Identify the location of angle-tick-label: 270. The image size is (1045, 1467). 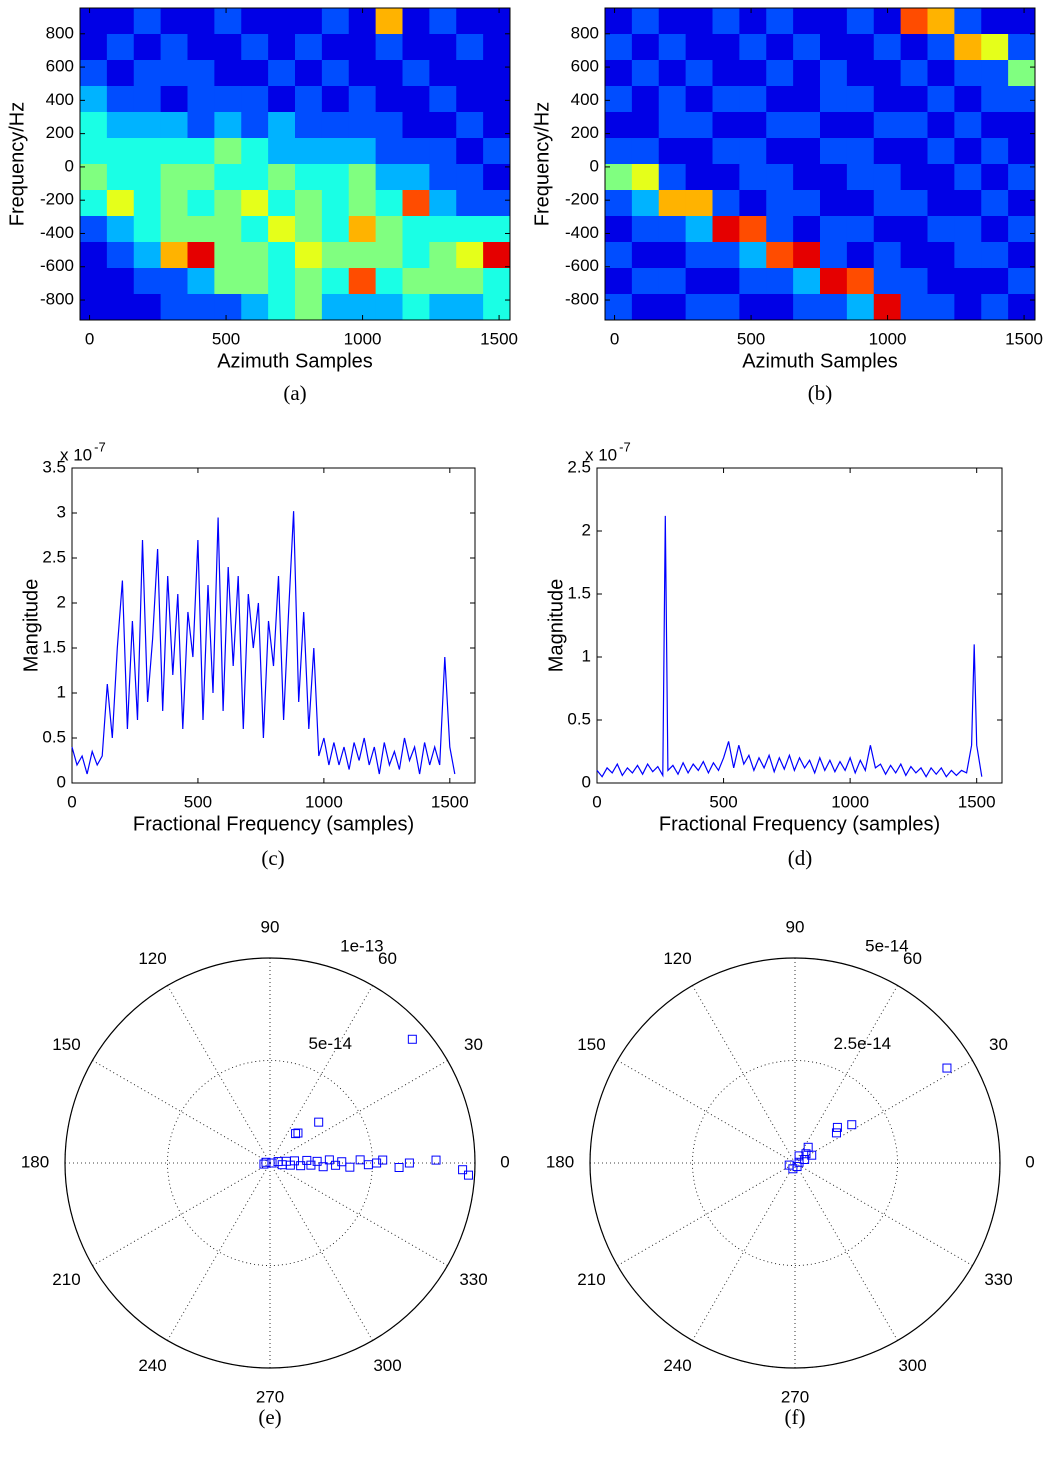
(795, 1396).